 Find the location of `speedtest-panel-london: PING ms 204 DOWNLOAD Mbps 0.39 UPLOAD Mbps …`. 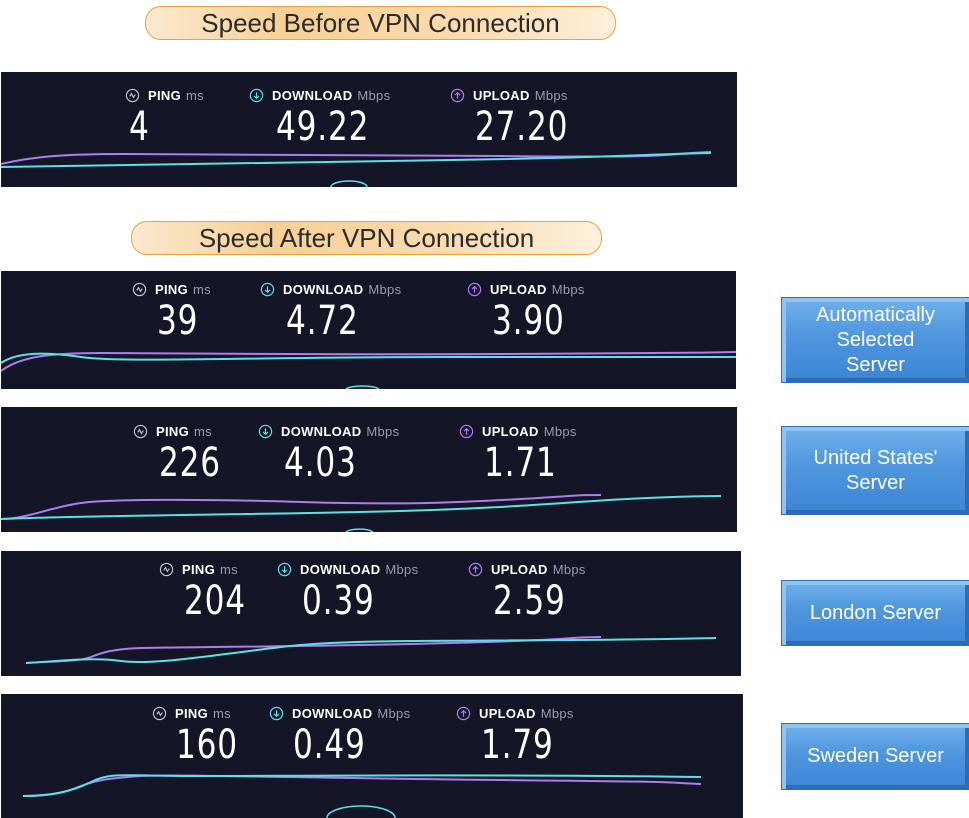

speedtest-panel-london: PING ms 204 DOWNLOAD Mbps 0.39 UPLOAD Mbps … is located at coordinates (371, 613).